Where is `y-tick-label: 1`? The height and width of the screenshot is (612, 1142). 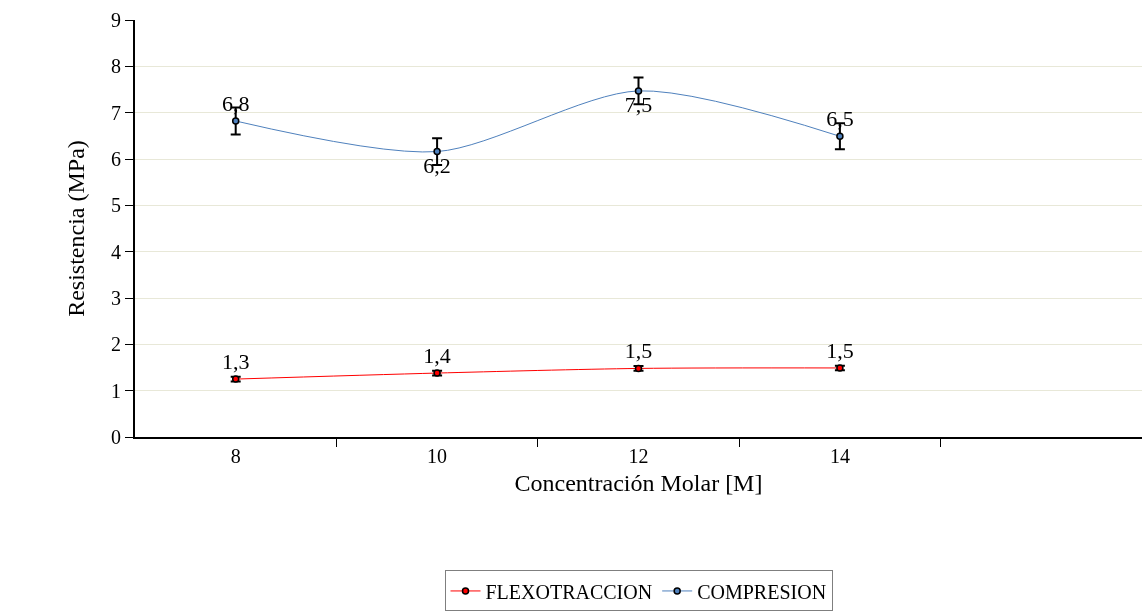 y-tick-label: 1 is located at coordinates (116, 390).